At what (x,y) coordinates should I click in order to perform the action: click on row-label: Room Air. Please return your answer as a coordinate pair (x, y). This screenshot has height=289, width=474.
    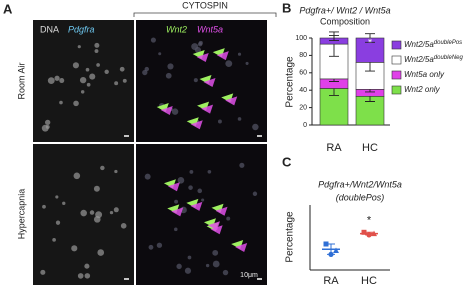
    Looking at the image, I should click on (21, 80).